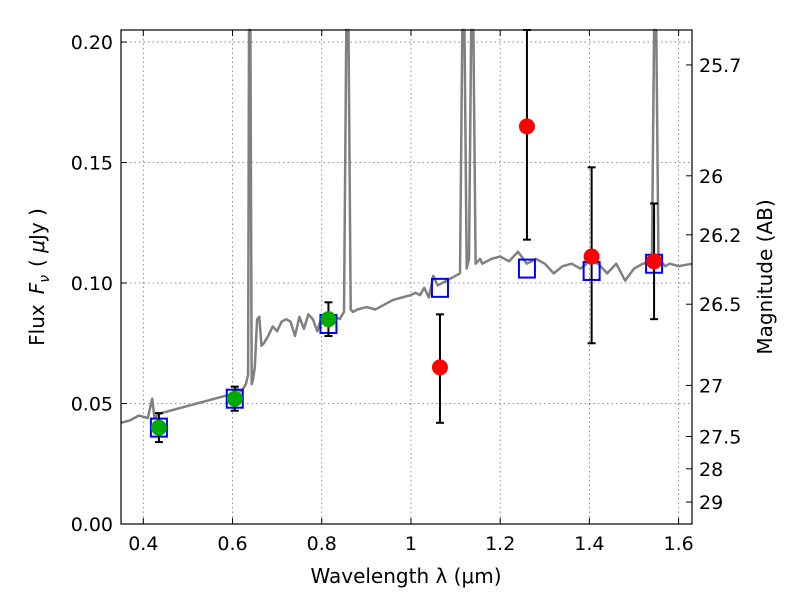 The width and height of the screenshot is (800, 600). I want to click on x-tick-label: 0.6, so click(232, 544).